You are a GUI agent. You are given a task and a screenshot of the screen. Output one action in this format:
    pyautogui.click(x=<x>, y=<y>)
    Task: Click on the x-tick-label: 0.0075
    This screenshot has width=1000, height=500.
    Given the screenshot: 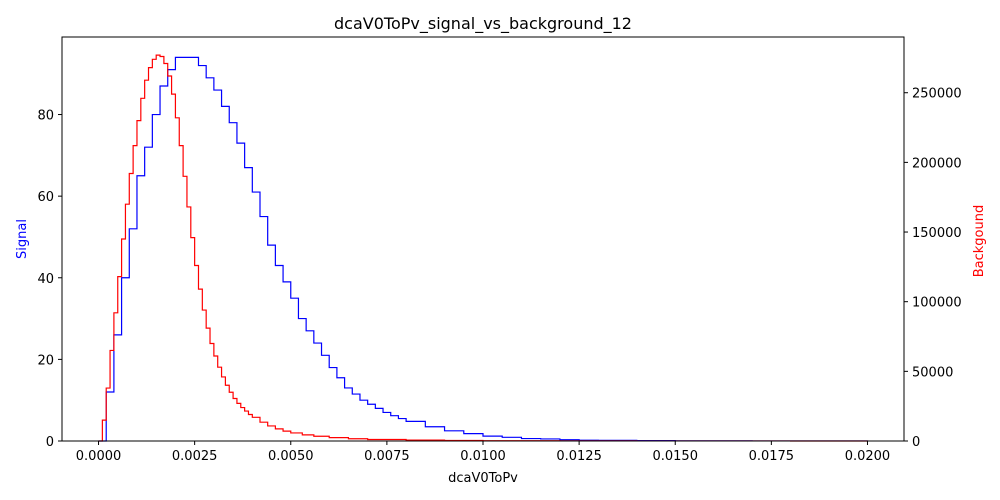 What is the action you would take?
    pyautogui.click(x=387, y=456)
    